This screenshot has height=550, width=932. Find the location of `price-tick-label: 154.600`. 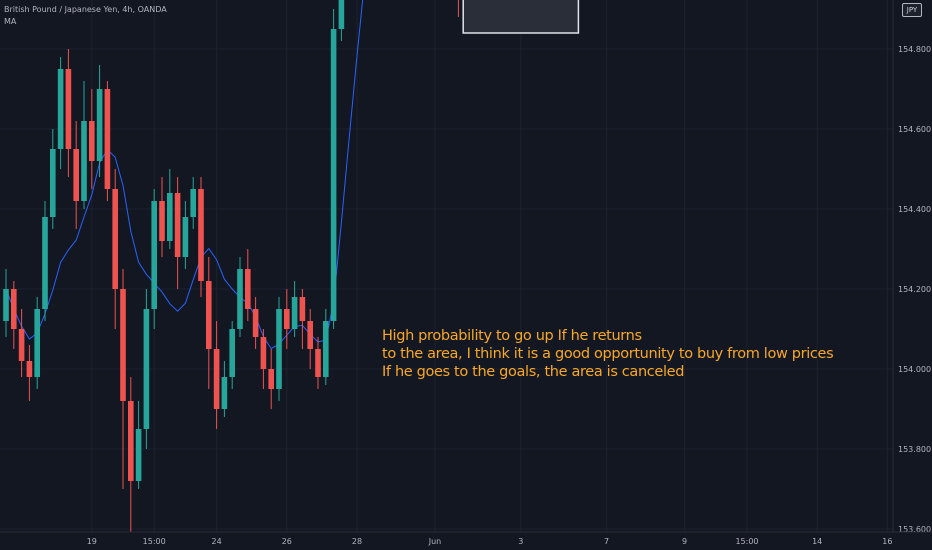

price-tick-label: 154.600 is located at coordinates (914, 129).